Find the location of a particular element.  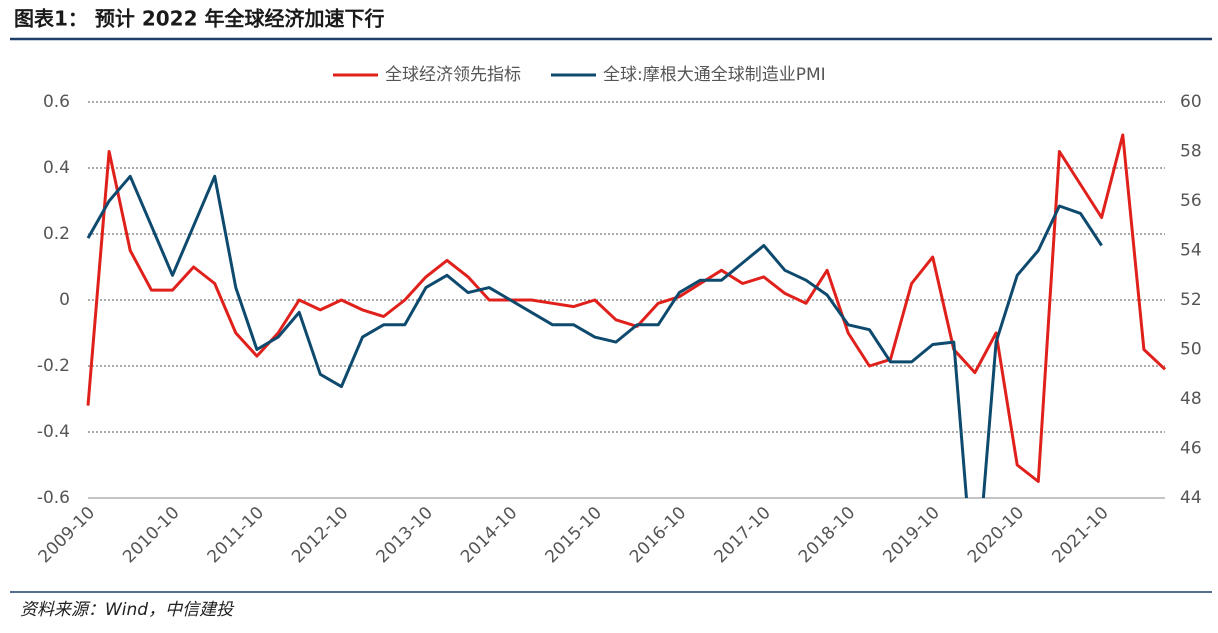

y2-tick-label: 50 is located at coordinates (1191, 350).